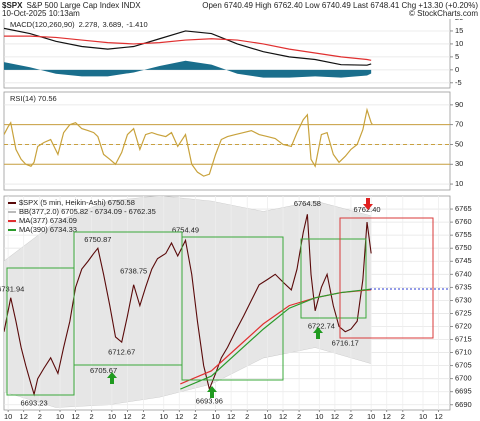  What do you see at coordinates (48, 220) in the screenshot?
I see `legend-entry: MA(377) 6734.09` at bounding box center [48, 220].